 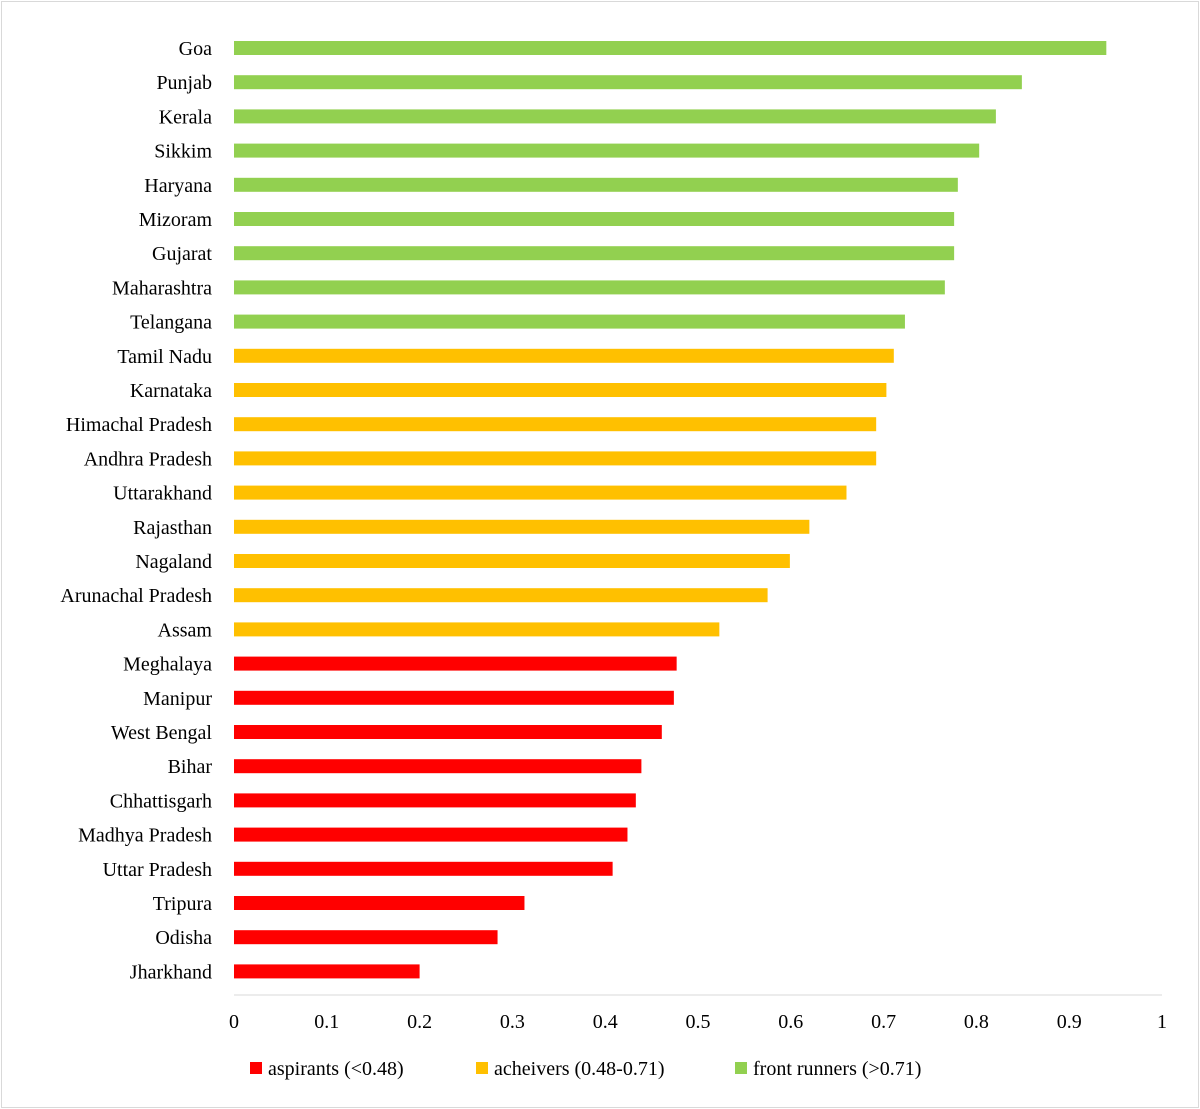 I want to click on x-tick-label: 0.9, so click(x=1069, y=1022).